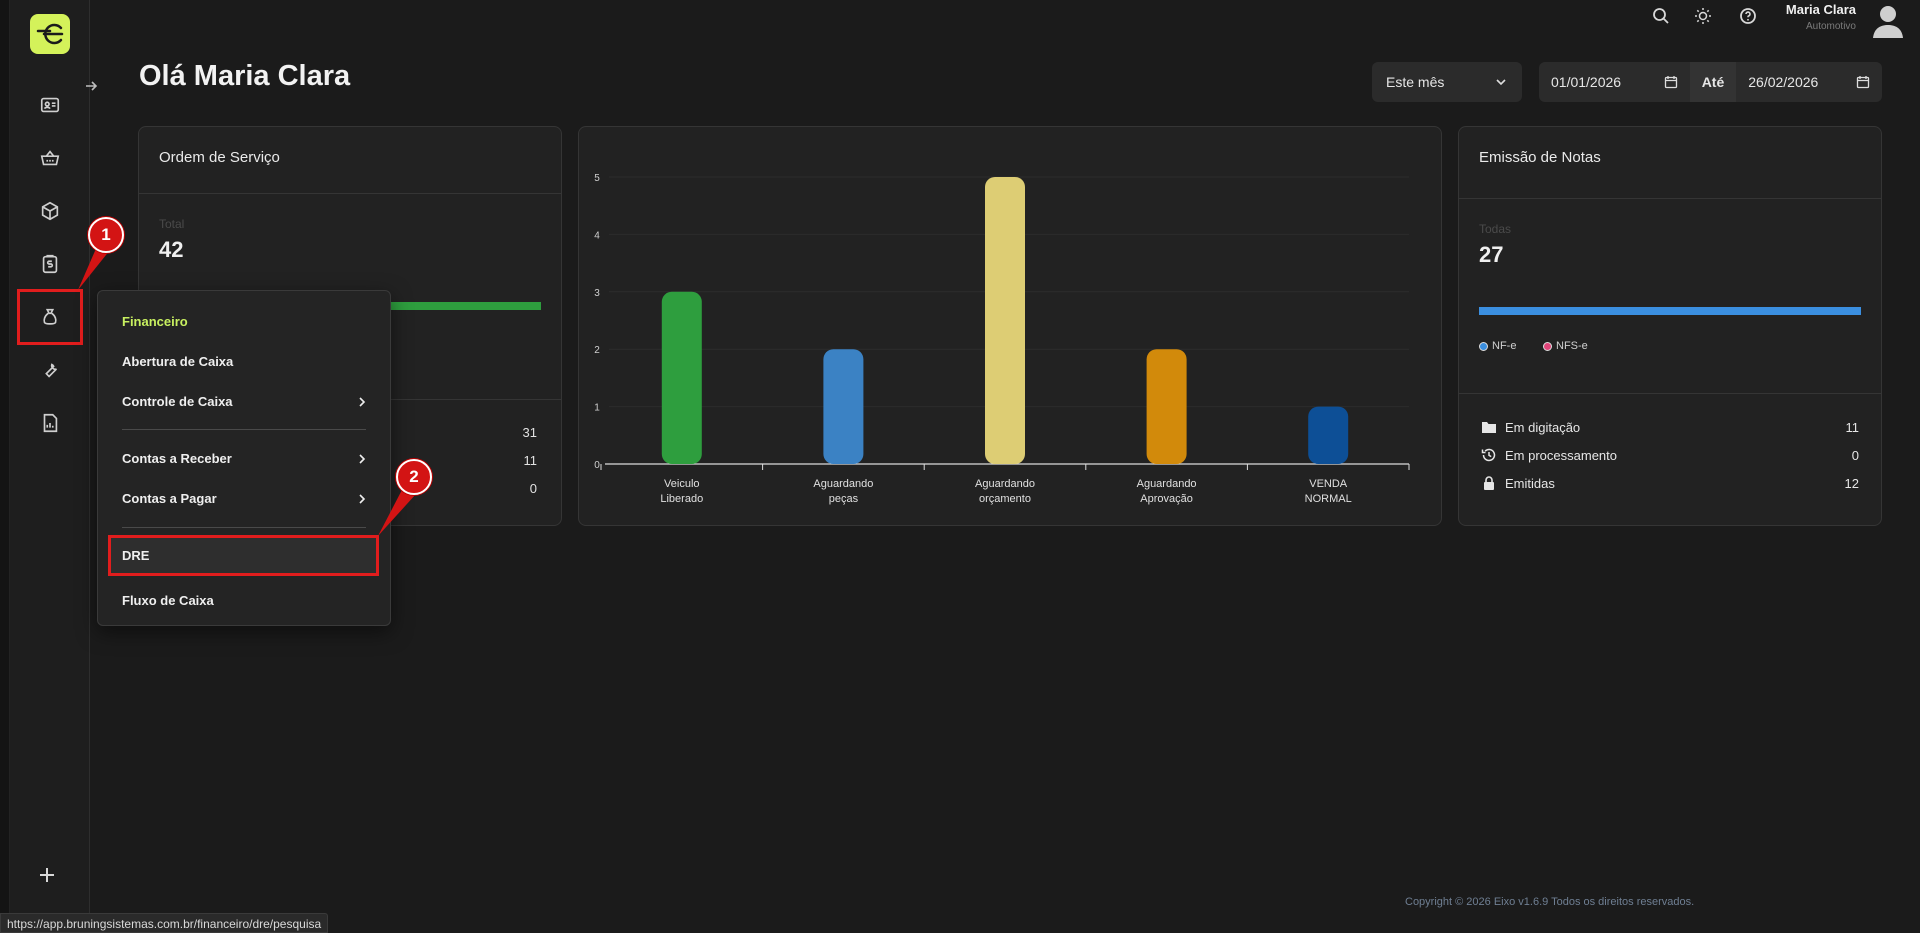 The image size is (1920, 933). Describe the element at coordinates (1670, 455) in the screenshot. I see `stat-em-processamento: Em processamento 0` at that location.